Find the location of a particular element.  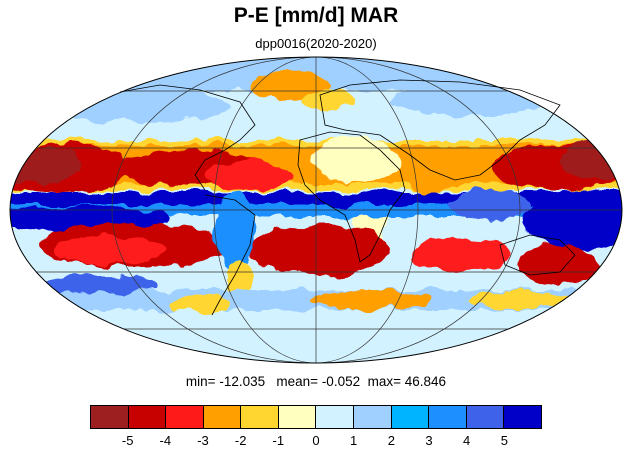

stat-max-label: max= is located at coordinates (384, 381).